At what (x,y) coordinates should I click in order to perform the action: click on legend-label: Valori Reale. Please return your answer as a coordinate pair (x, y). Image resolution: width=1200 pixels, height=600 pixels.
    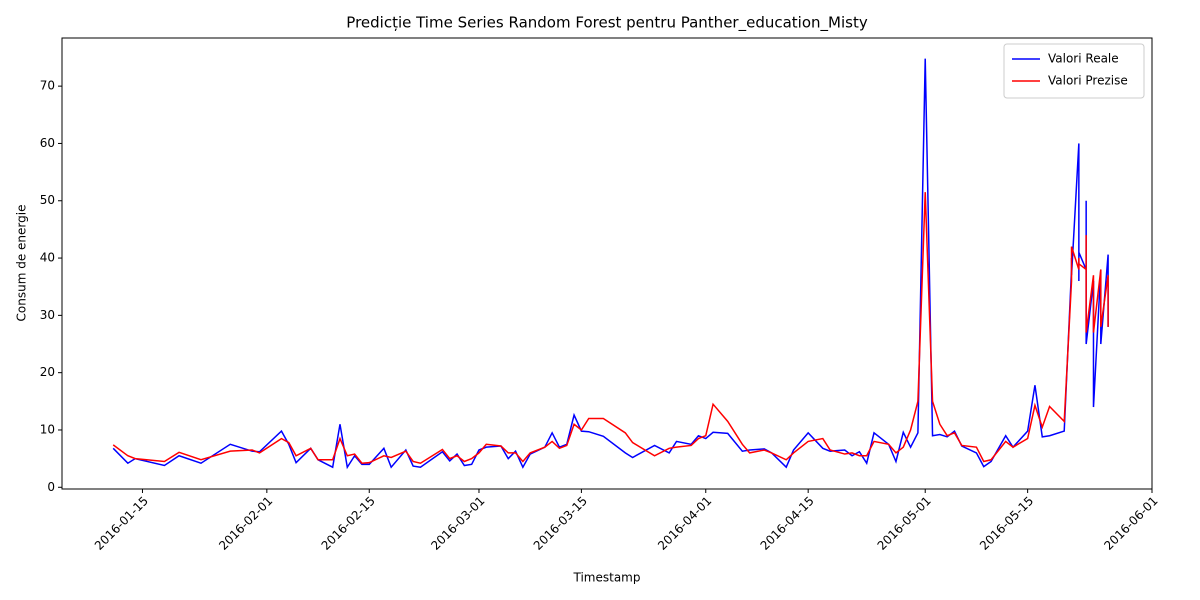
    Looking at the image, I should click on (1083, 59).